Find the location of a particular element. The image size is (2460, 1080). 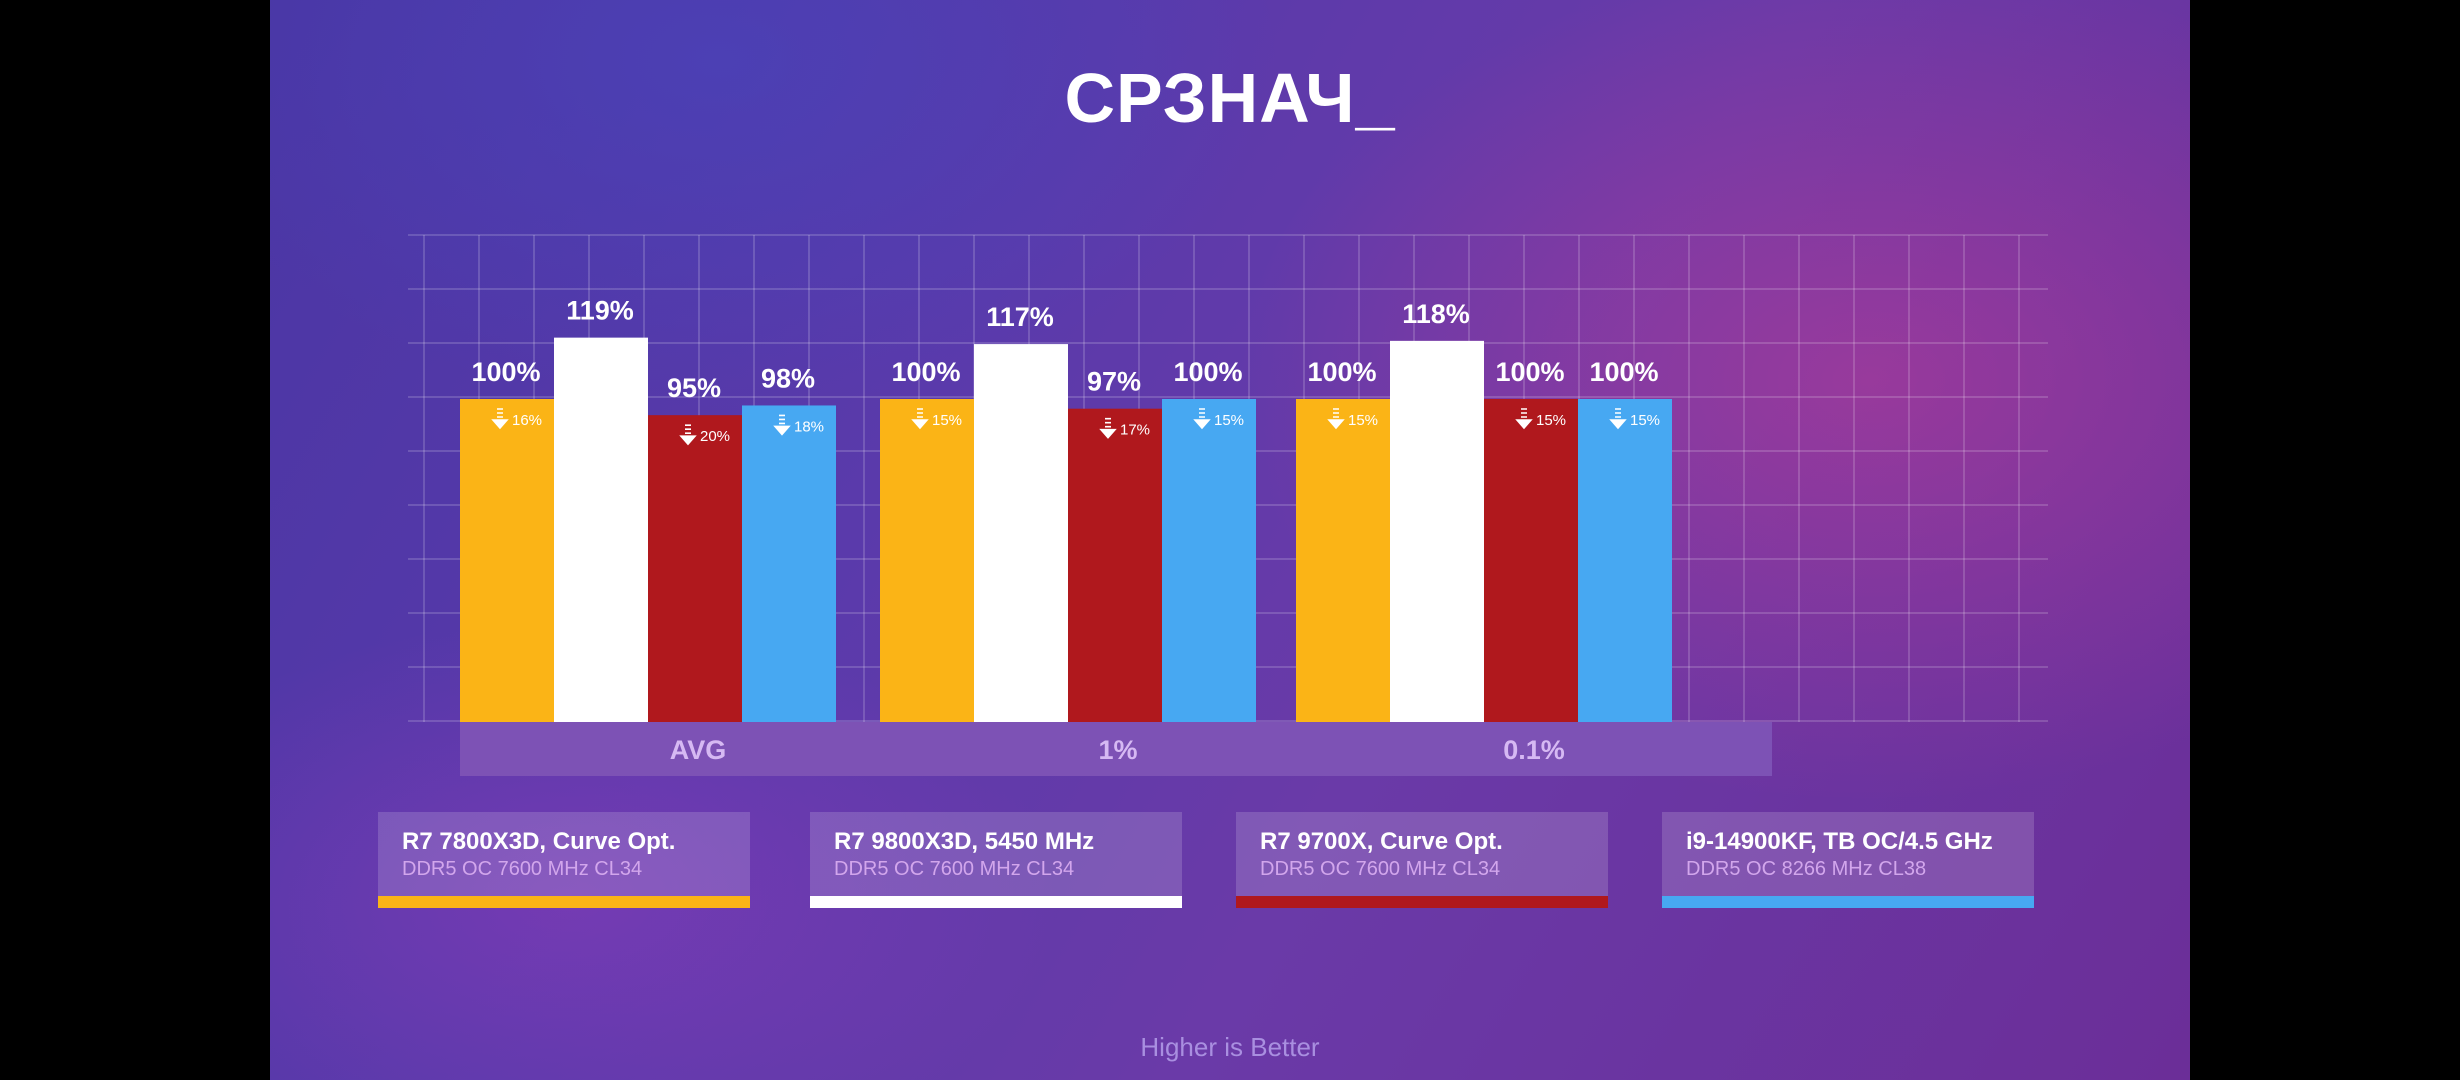

footer-note: Higher is Better is located at coordinates (1230, 1047).